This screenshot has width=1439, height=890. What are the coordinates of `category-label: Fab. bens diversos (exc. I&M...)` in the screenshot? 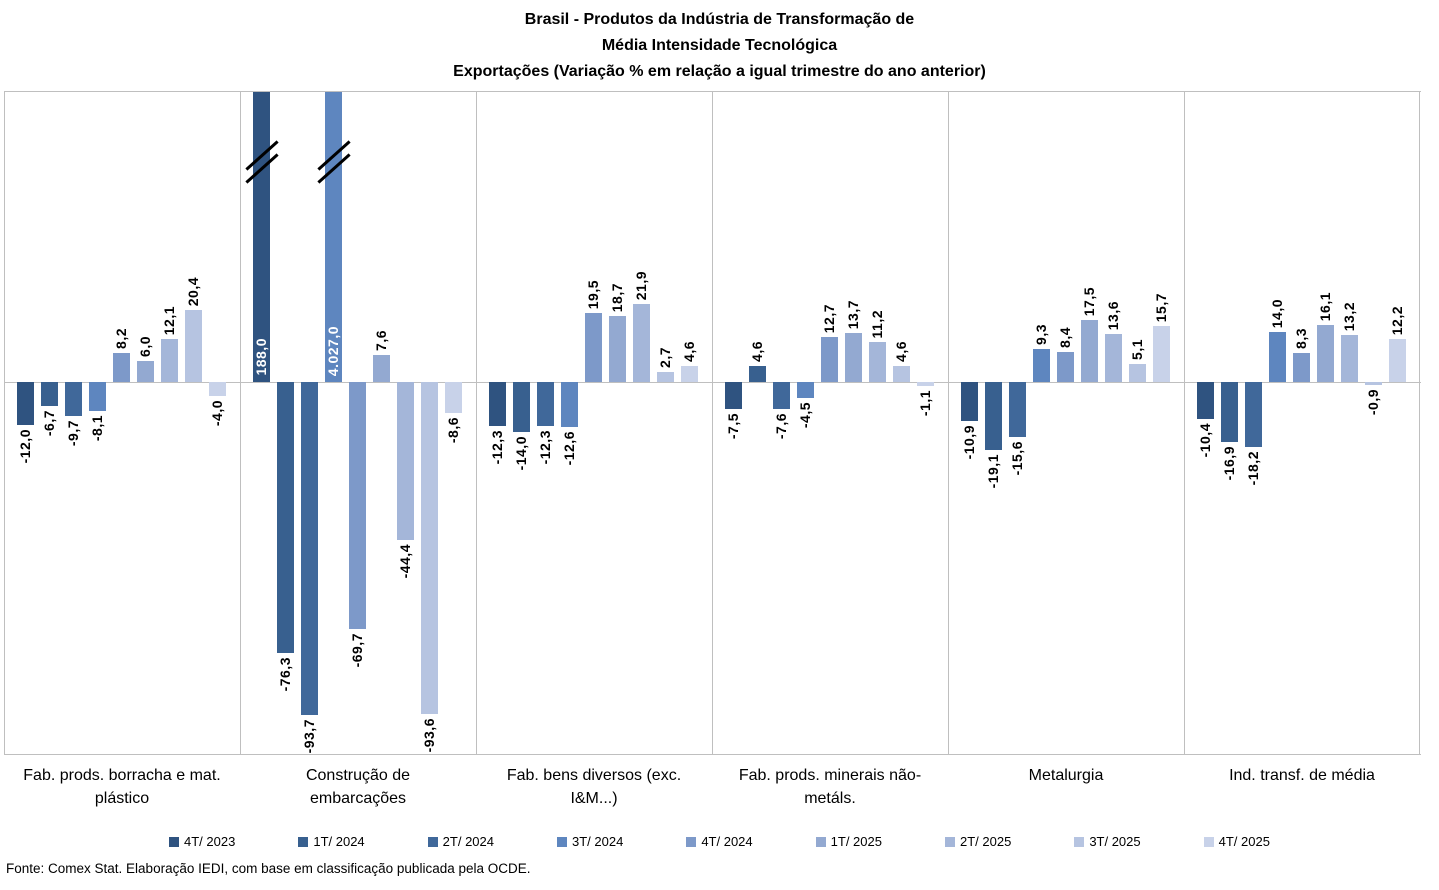 It's located at (594, 787).